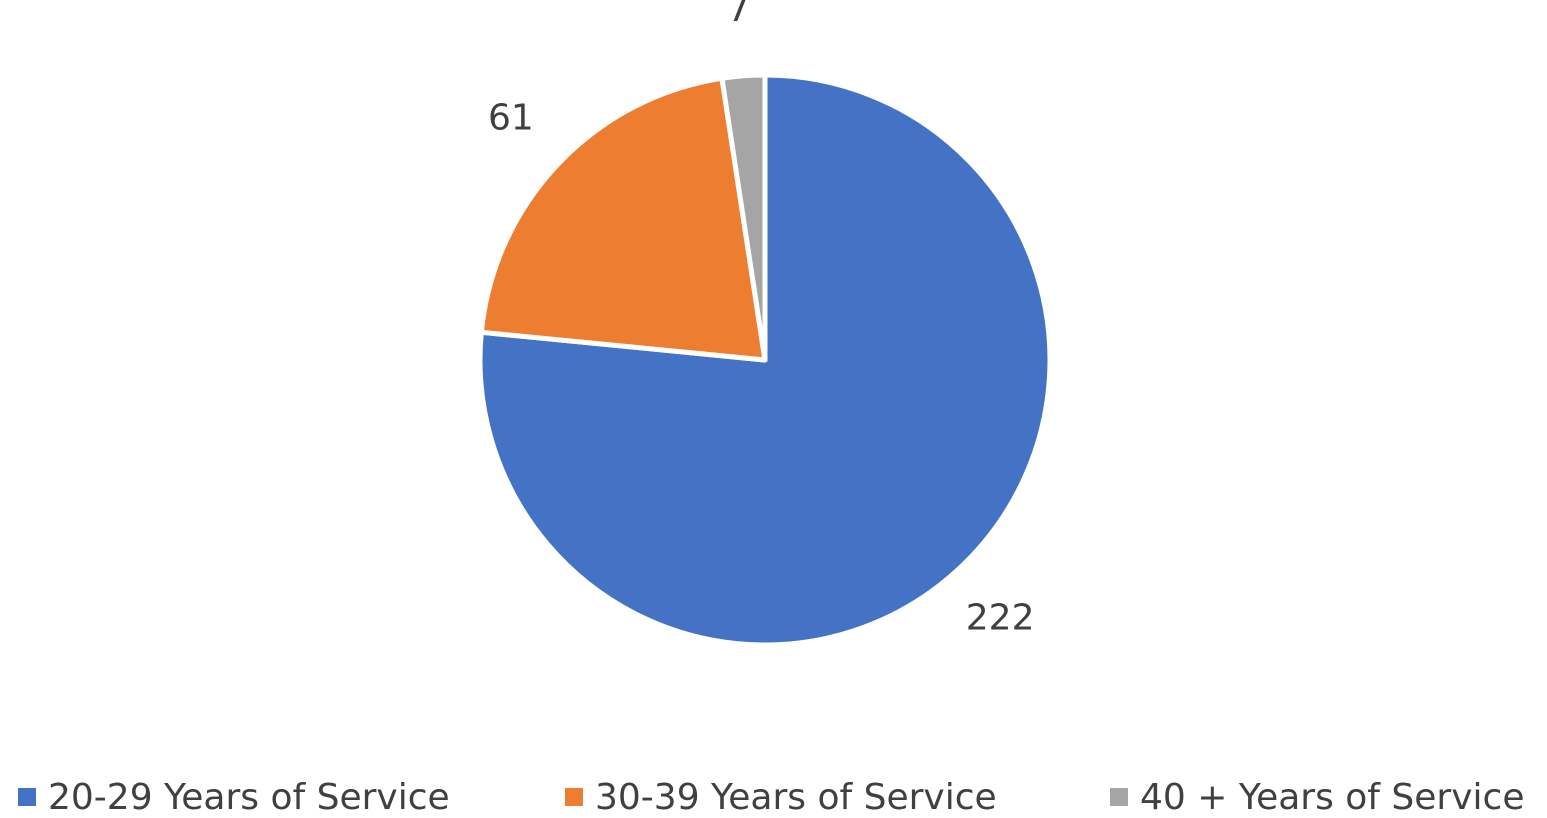 The height and width of the screenshot is (818, 1547). I want to click on legend-label: 30-39 Years of Service, so click(796, 797).